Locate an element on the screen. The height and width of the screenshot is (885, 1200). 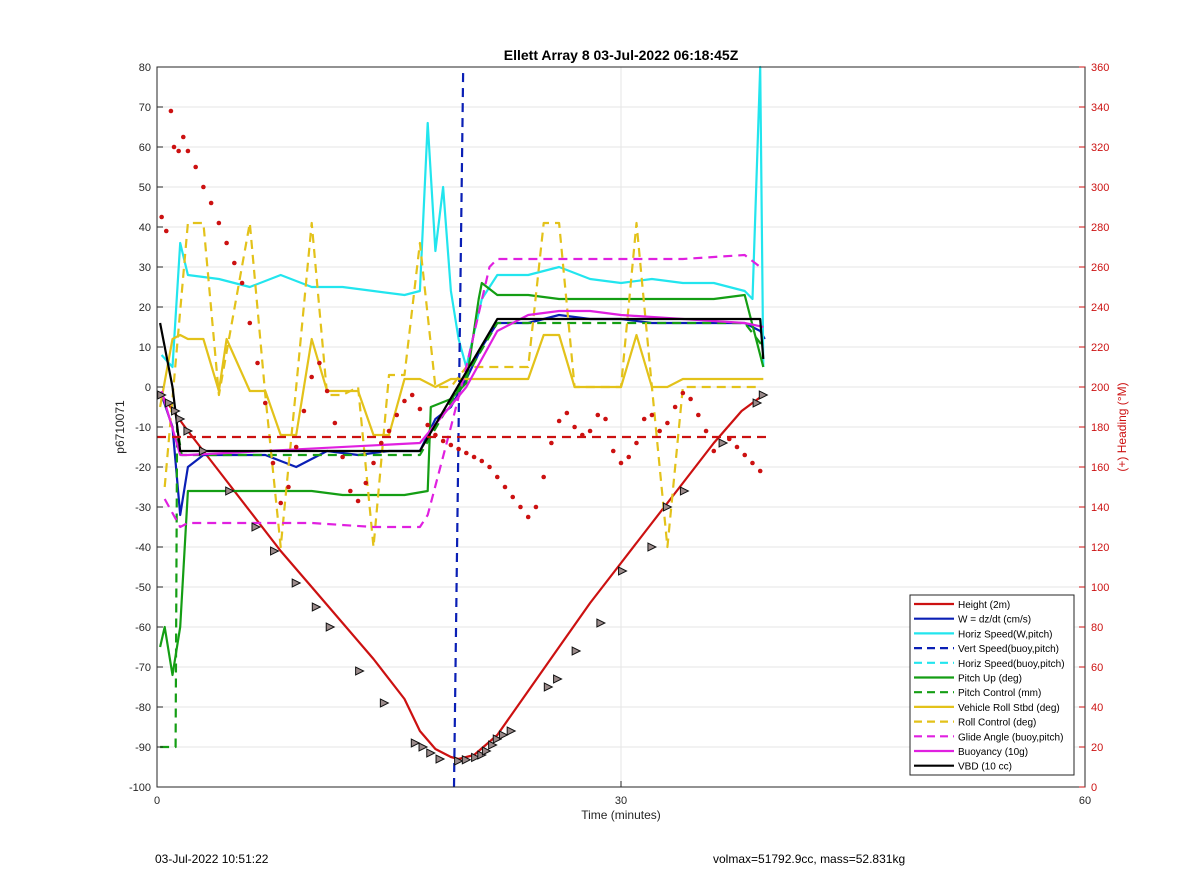
y-right-tick-label: 60 is located at coordinates (1097, 668).